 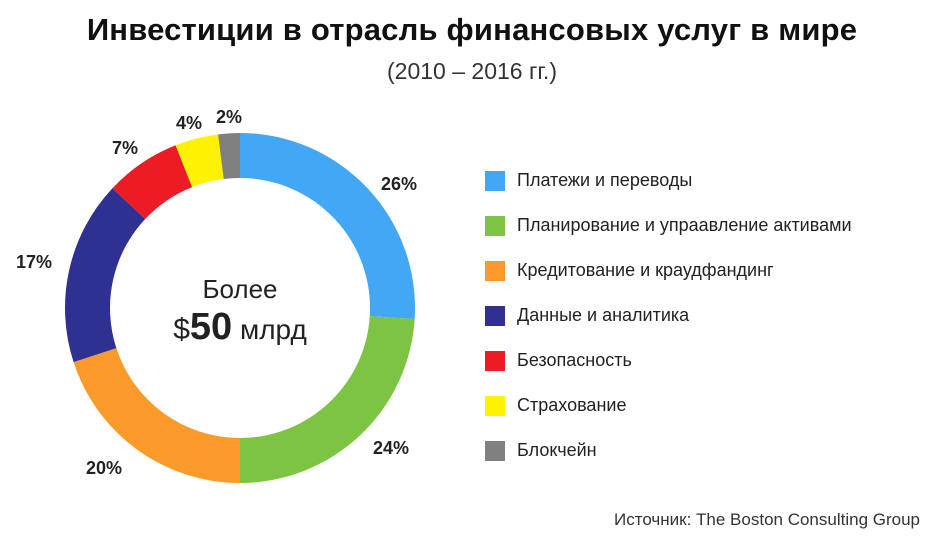 What do you see at coordinates (181, 329) in the screenshot?
I see `center-currency: $` at bounding box center [181, 329].